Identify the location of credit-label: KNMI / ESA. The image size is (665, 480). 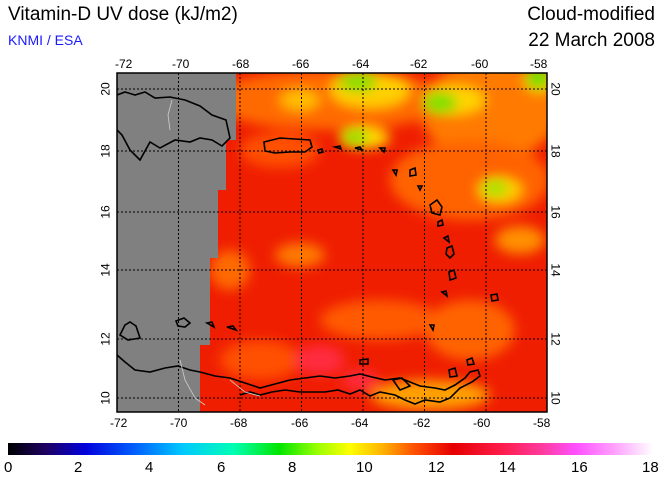
(45, 40).